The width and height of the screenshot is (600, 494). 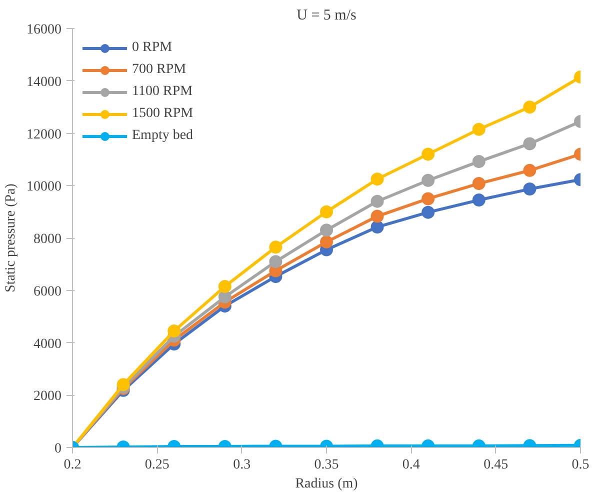 What do you see at coordinates (581, 465) in the screenshot?
I see `x-tick-label: 0.5` at bounding box center [581, 465].